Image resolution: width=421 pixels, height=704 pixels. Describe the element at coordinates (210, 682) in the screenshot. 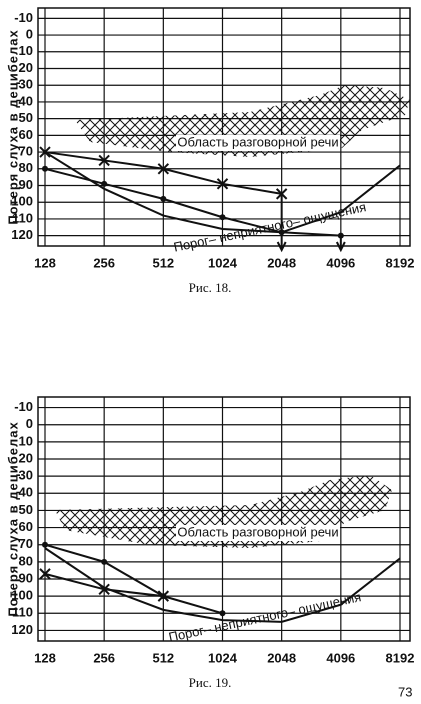

I see `caption: Рис. 19.` at that location.